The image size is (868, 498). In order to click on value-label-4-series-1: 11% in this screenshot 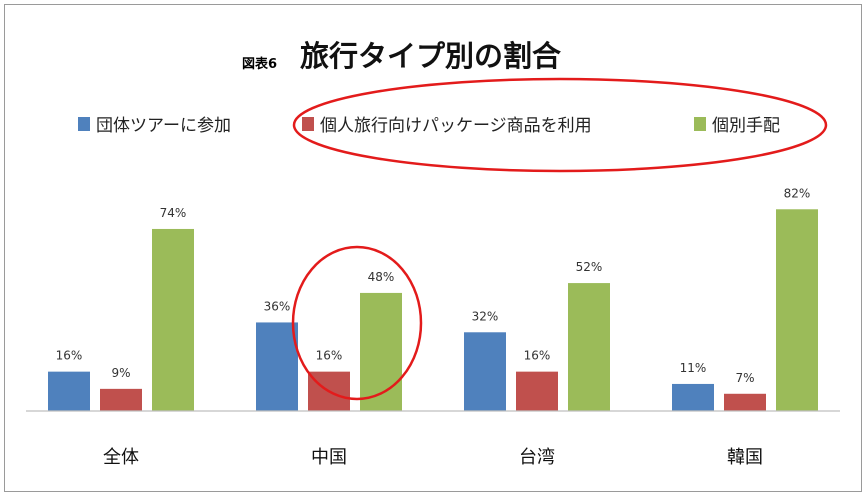, I will do `click(693, 368)`.